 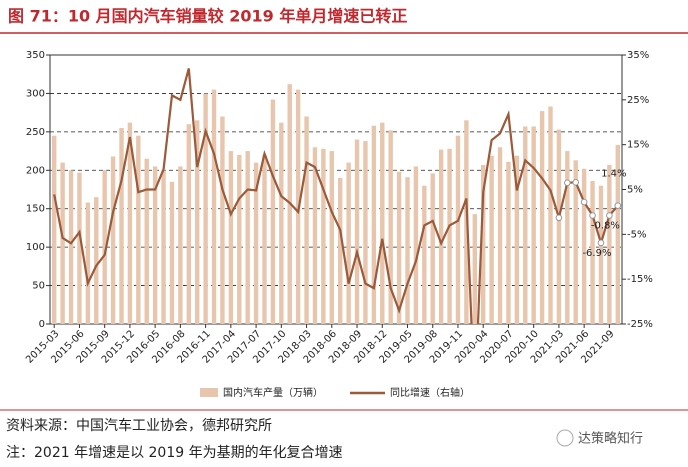 What do you see at coordinates (38, 286) in the screenshot?
I see `y-tick-label: 50` at bounding box center [38, 286].